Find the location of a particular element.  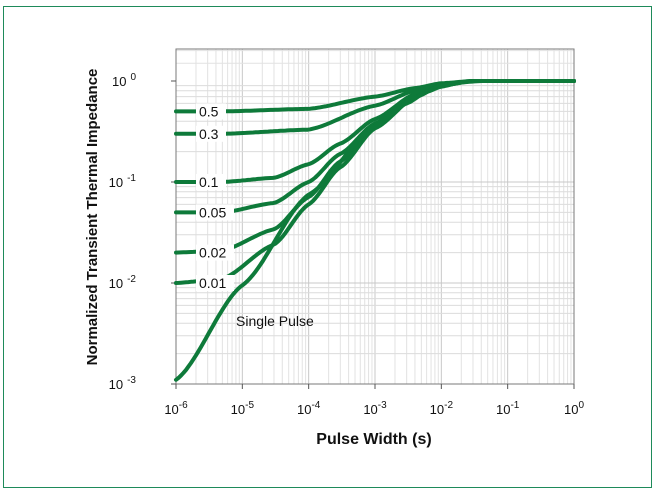

curve-label-0-1: 0.1 is located at coordinates (209, 182).